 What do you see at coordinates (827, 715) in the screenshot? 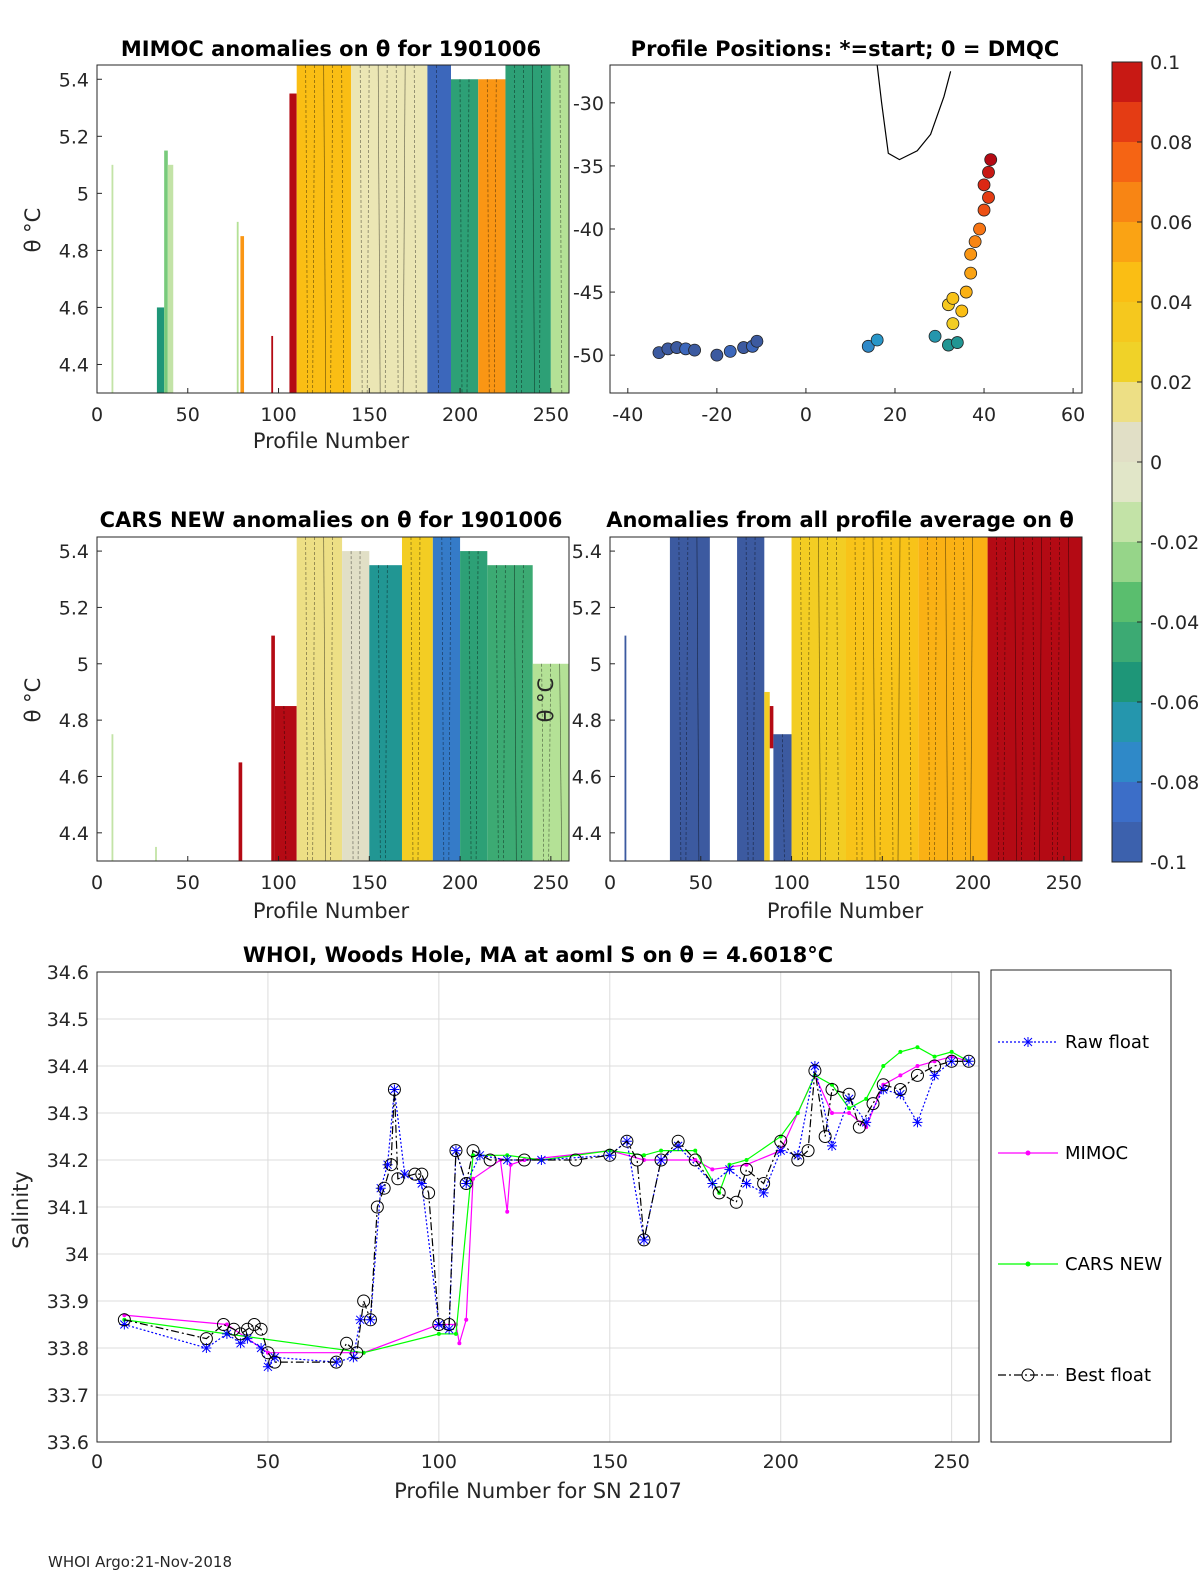
I see `all-avg-panel: 0 50 100 150 200 250 4.4 4.6 4.8 5 5.2 5.4` at bounding box center [827, 715].